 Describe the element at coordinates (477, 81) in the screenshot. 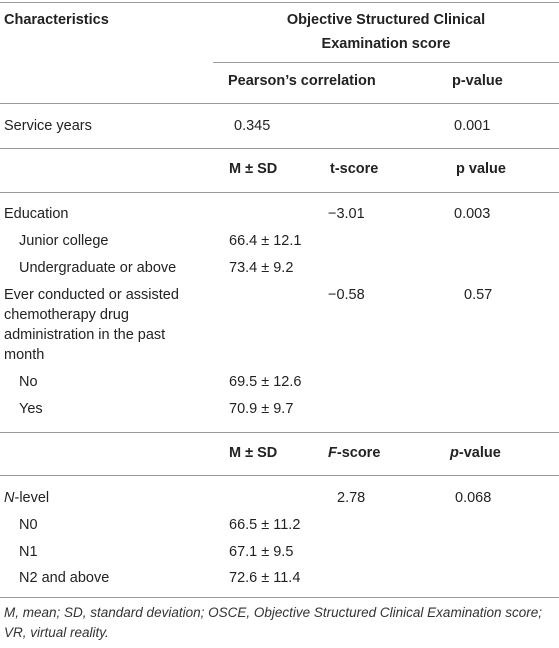

I see `header-pvalue: p-value` at that location.